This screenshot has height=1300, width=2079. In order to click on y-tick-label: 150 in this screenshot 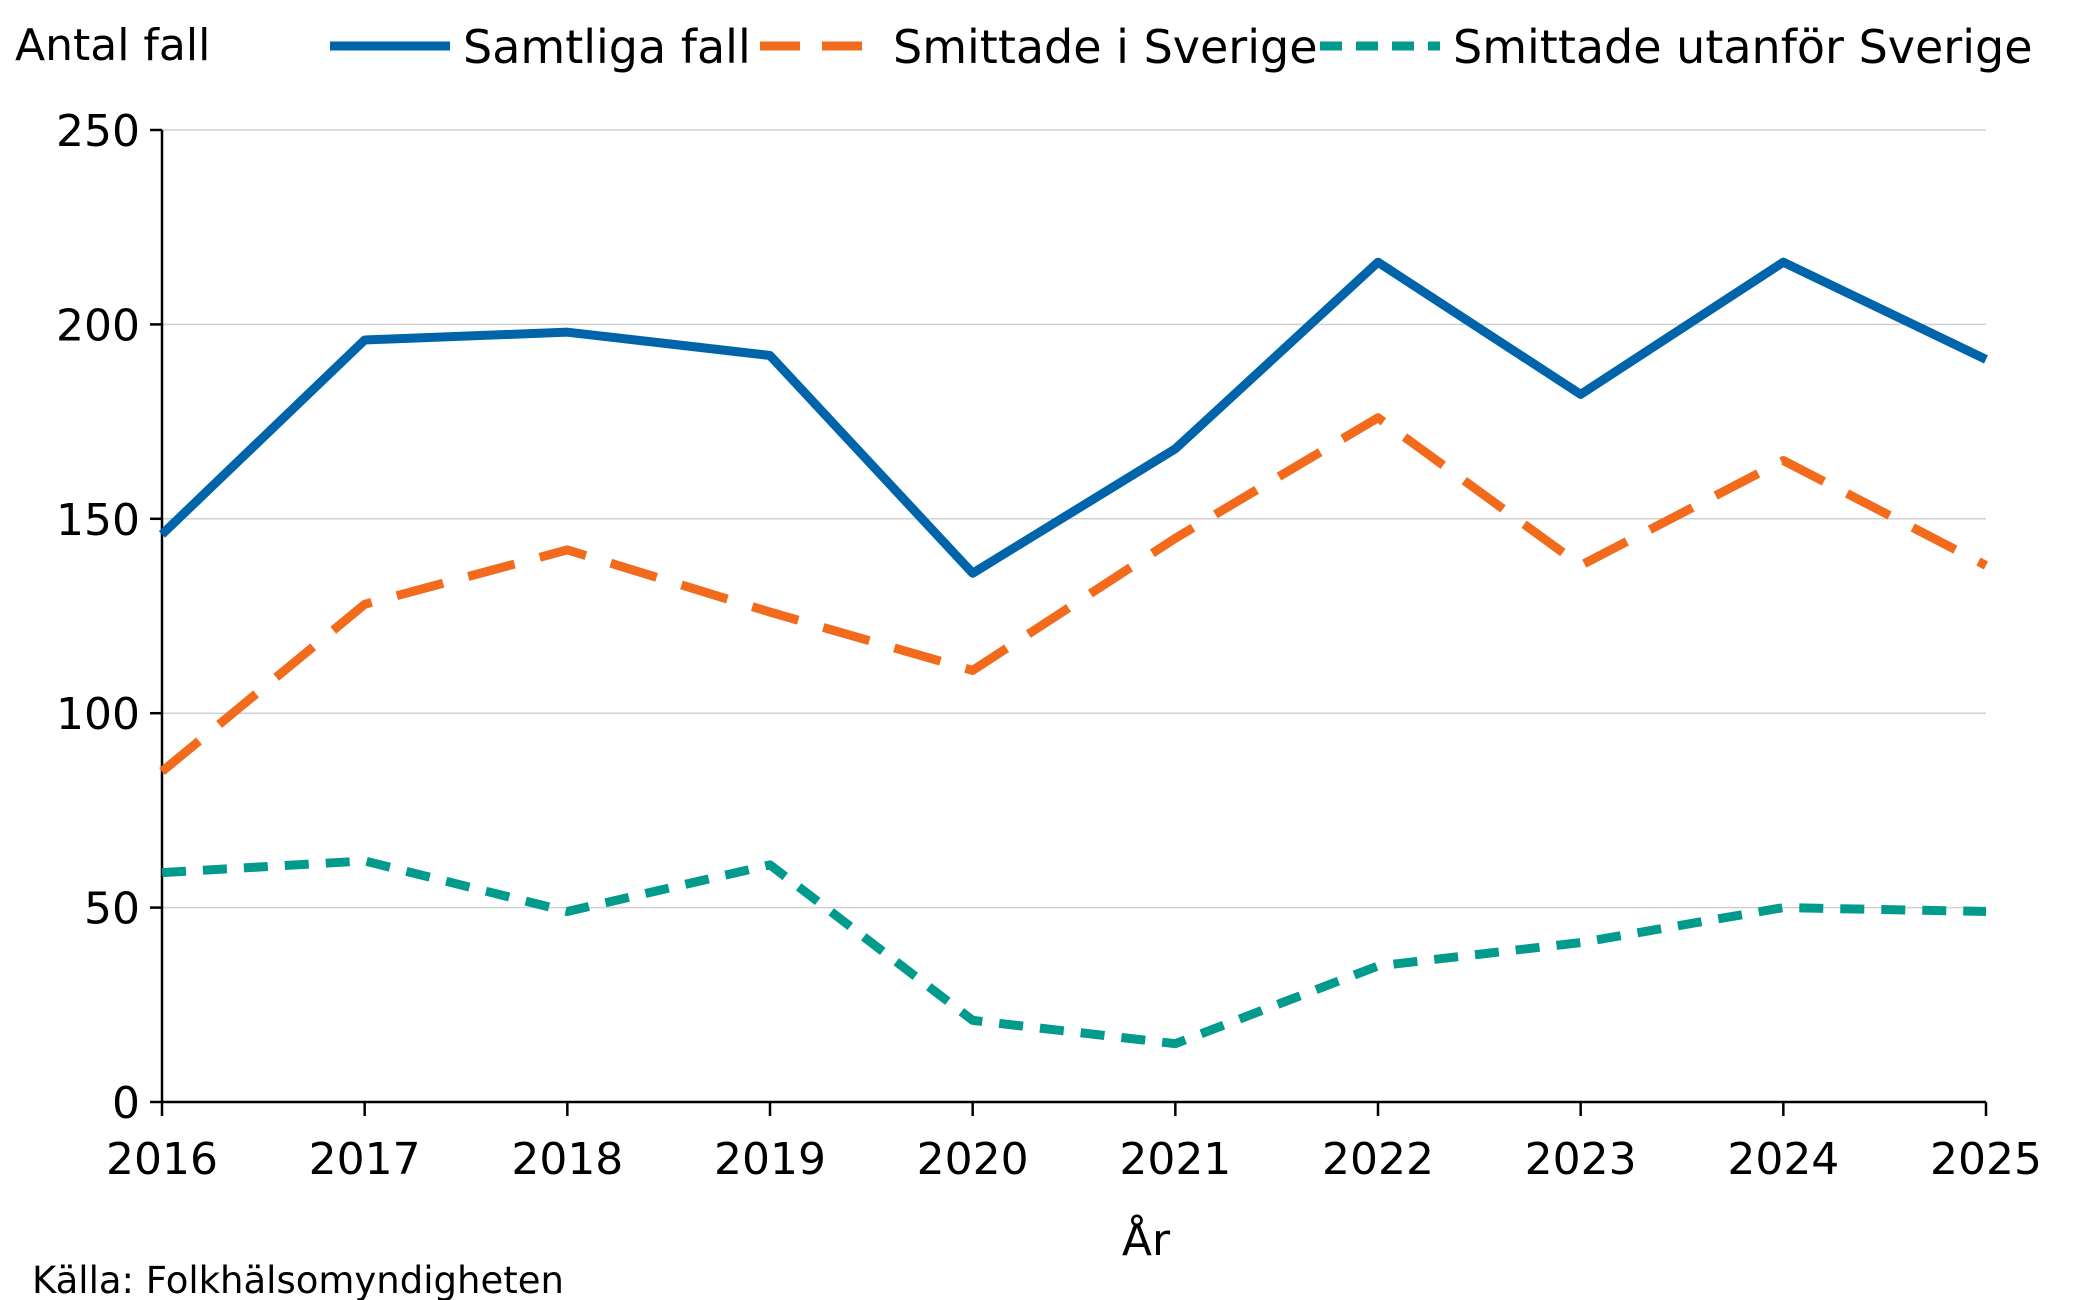, I will do `click(98, 520)`.